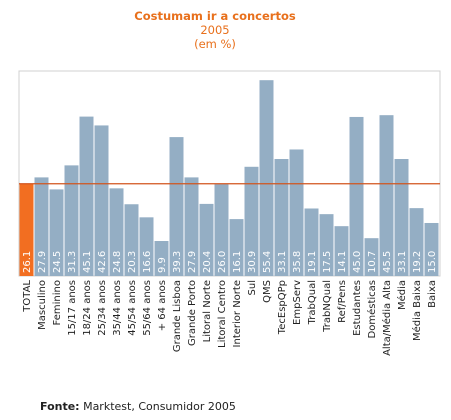  I want to click on value-label: 14.1, so click(342, 262).